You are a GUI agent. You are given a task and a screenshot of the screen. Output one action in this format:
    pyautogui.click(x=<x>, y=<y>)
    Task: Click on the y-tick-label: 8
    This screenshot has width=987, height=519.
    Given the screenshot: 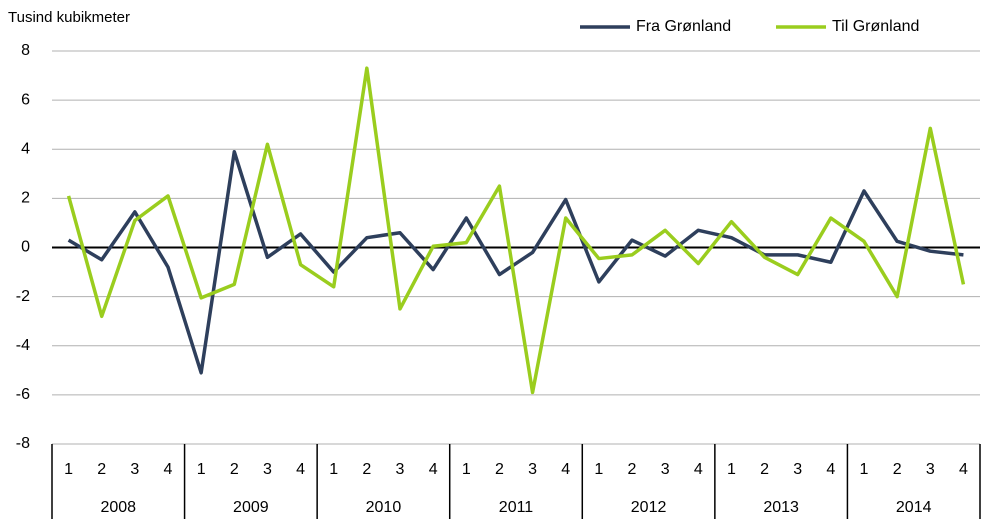 What is the action you would take?
    pyautogui.click(x=25, y=50)
    